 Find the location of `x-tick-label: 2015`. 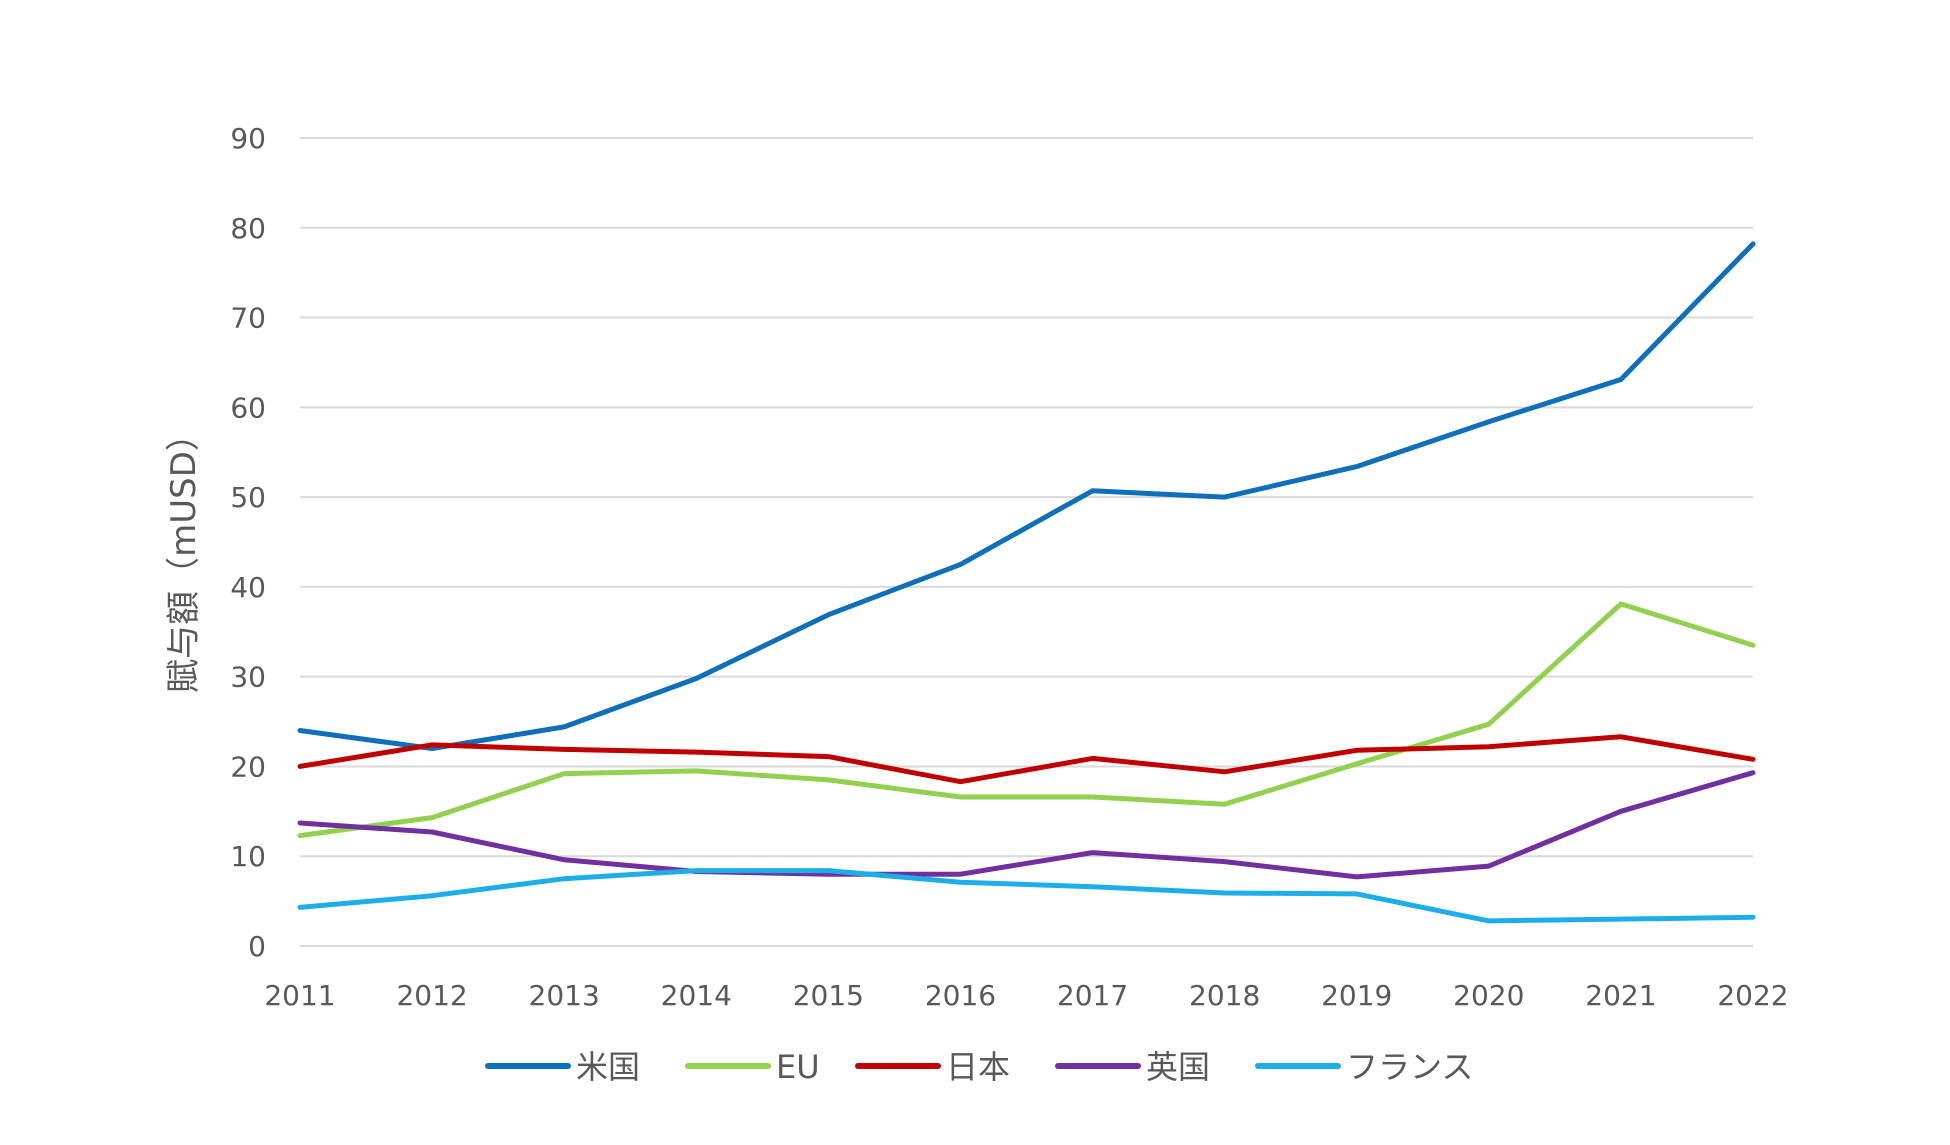

x-tick-label: 2015 is located at coordinates (828, 995).